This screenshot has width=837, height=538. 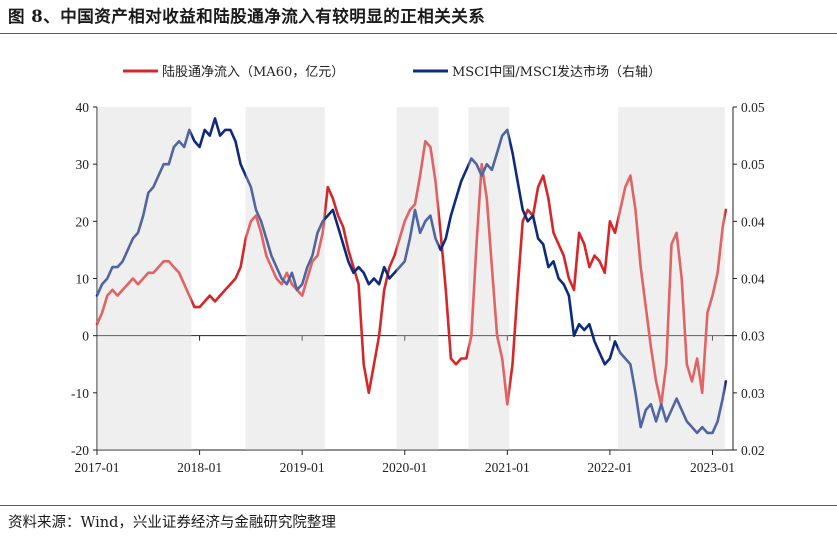 I want to click on x-tick-label: 2021-01, so click(x=507, y=467).